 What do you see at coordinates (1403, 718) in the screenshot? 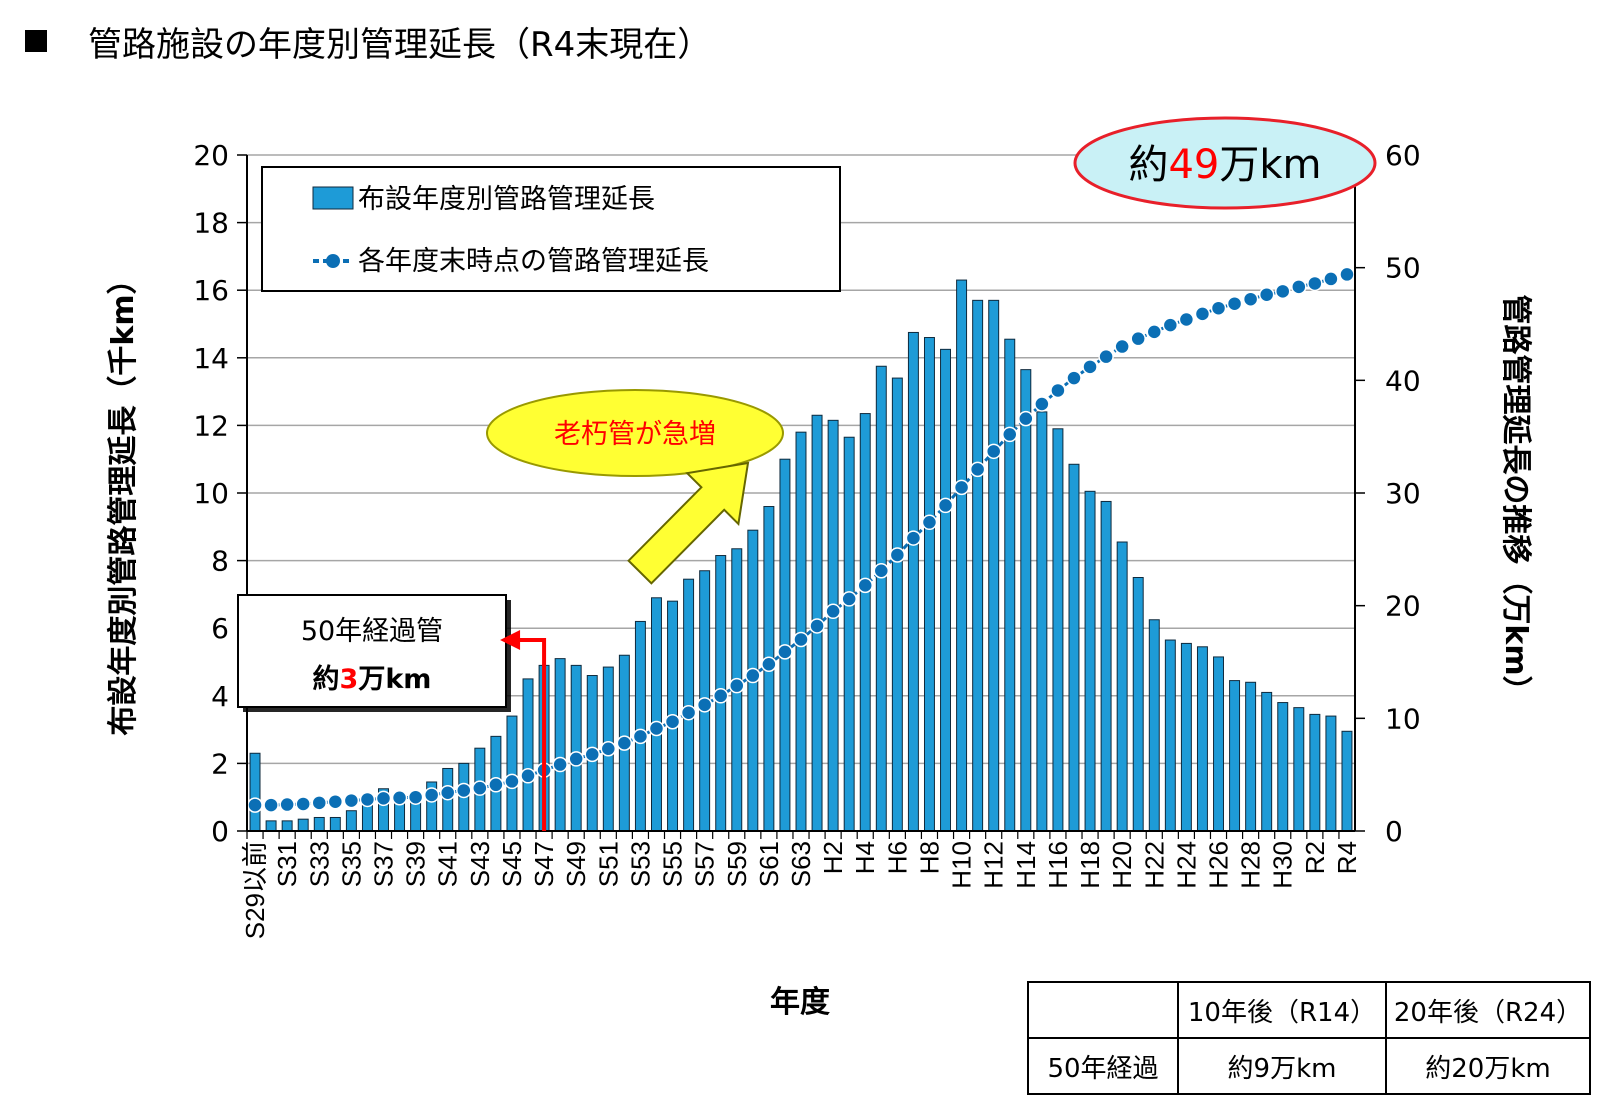
I see `y-right-tick-label: 10` at bounding box center [1403, 718].